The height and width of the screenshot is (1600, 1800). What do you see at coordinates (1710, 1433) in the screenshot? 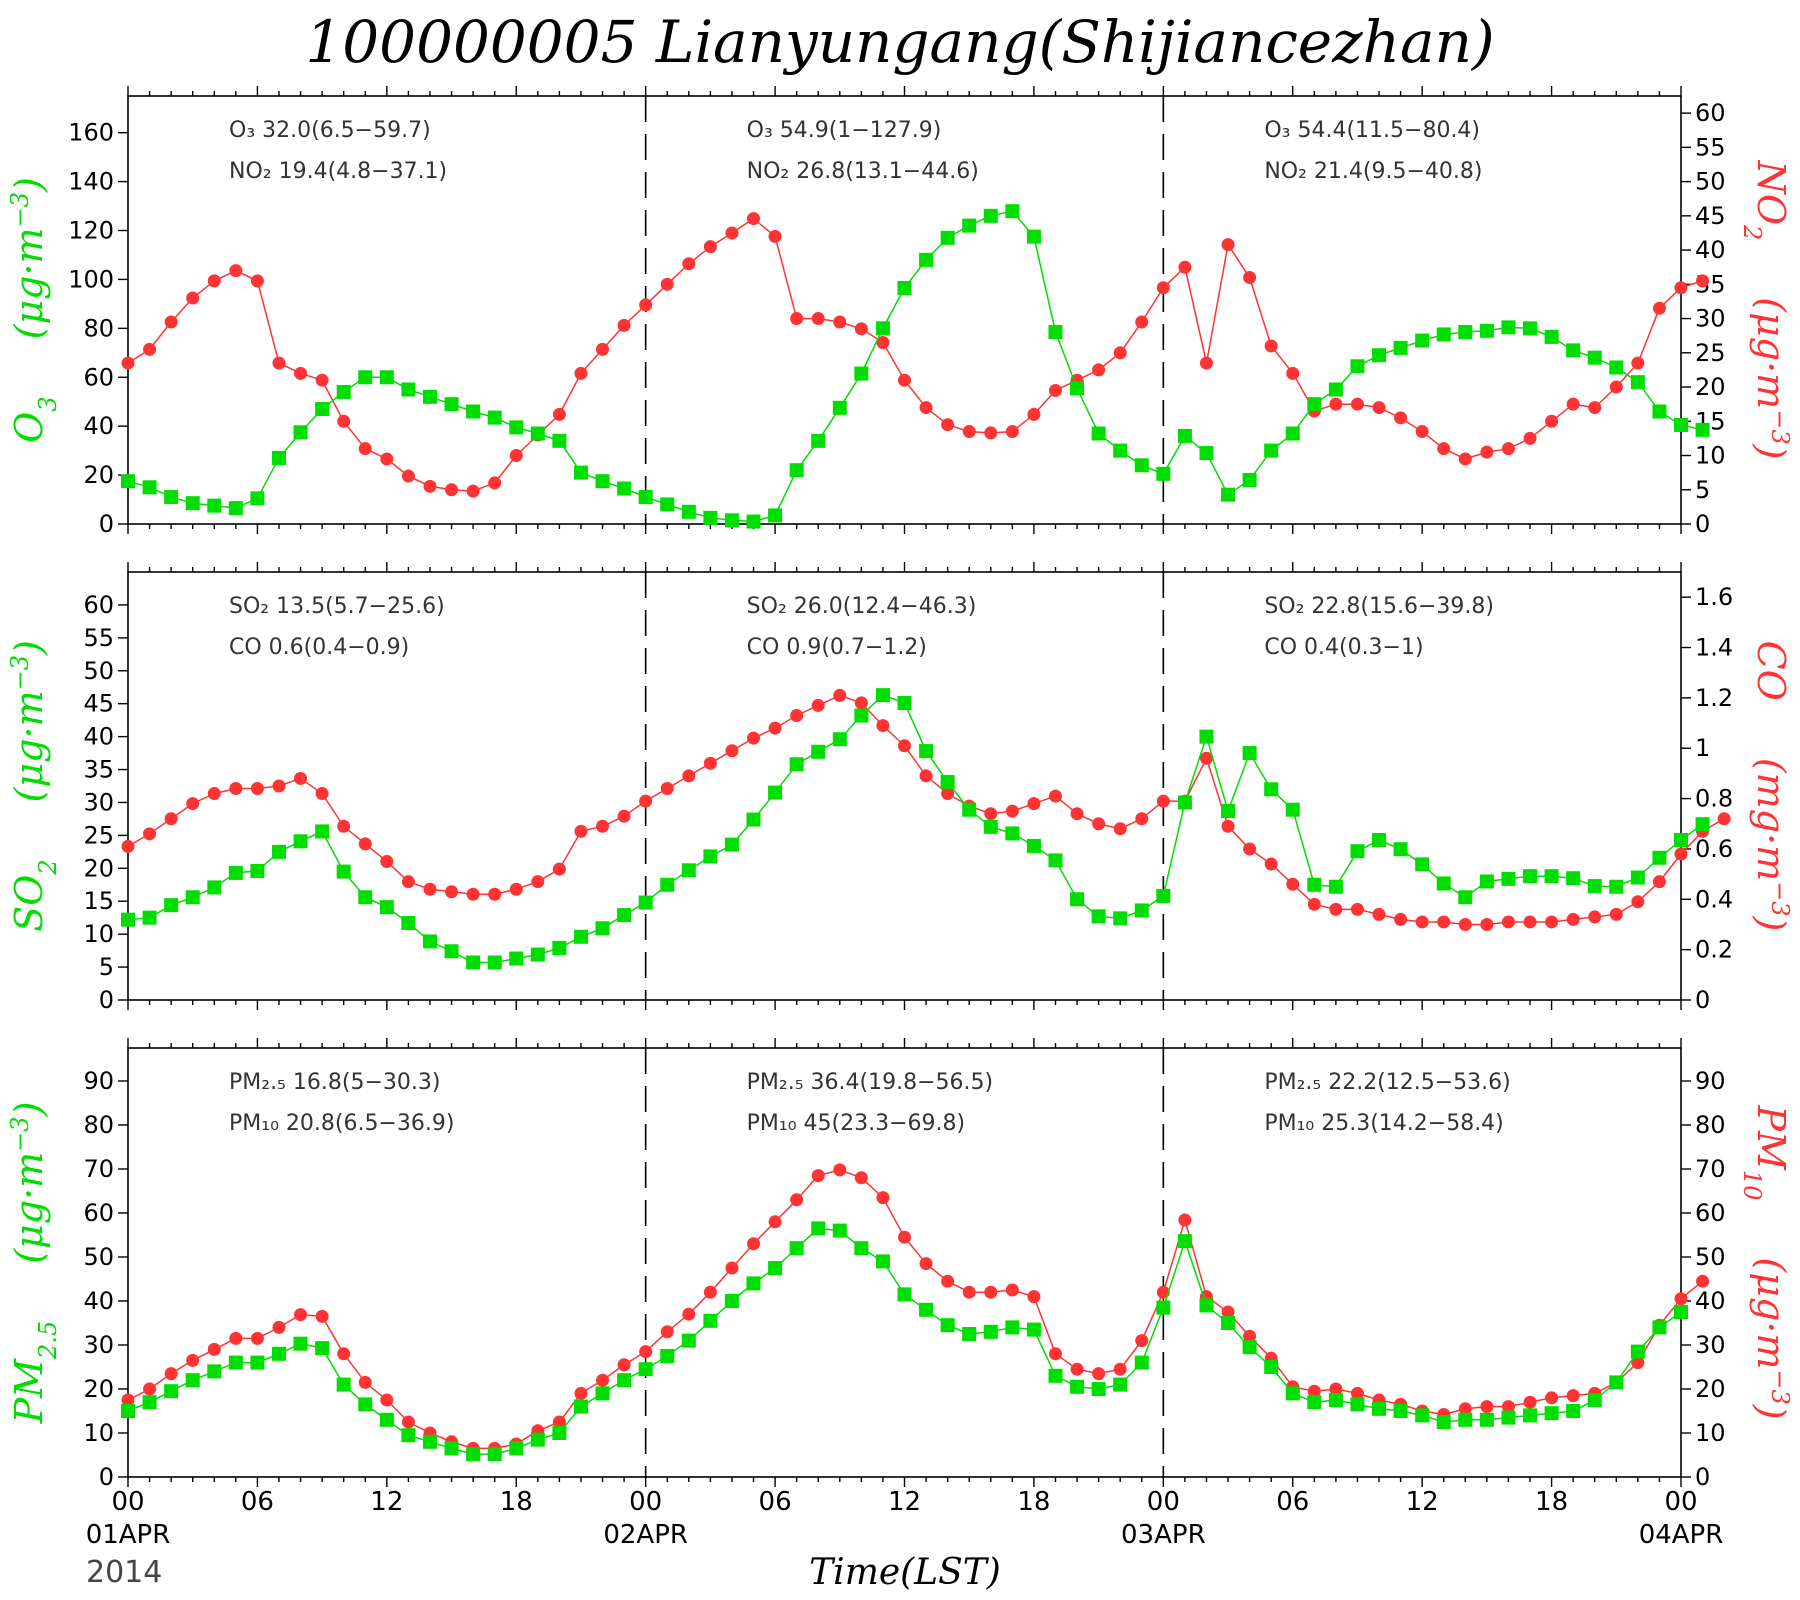
I see `right-y-tick-label: 10` at bounding box center [1710, 1433].